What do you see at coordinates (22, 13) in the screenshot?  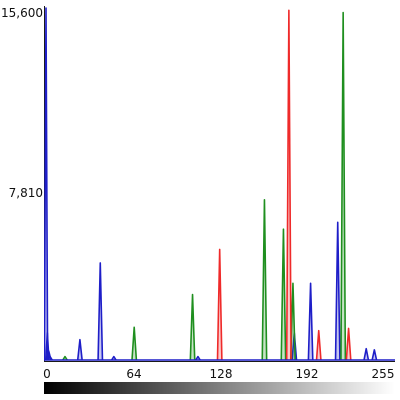 I see `y-axis-max-label: 15,600` at bounding box center [22, 13].